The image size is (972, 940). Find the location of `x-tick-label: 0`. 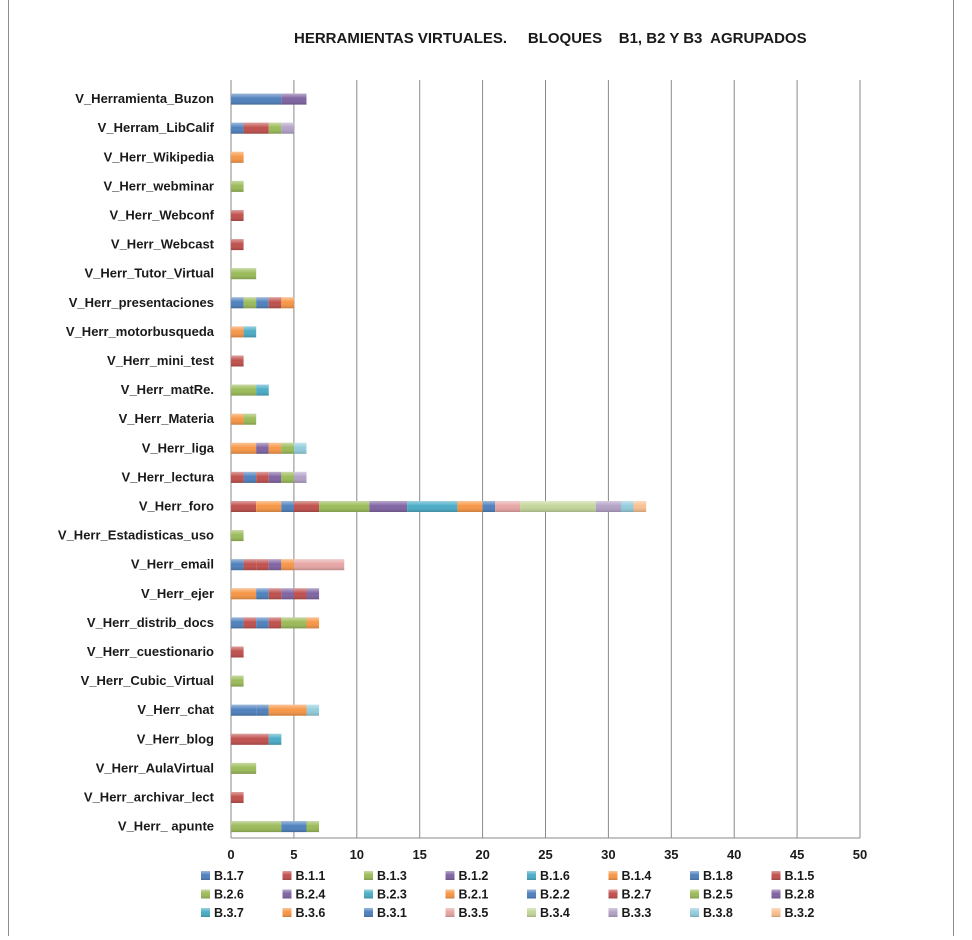

x-tick-label: 0 is located at coordinates (230, 854).